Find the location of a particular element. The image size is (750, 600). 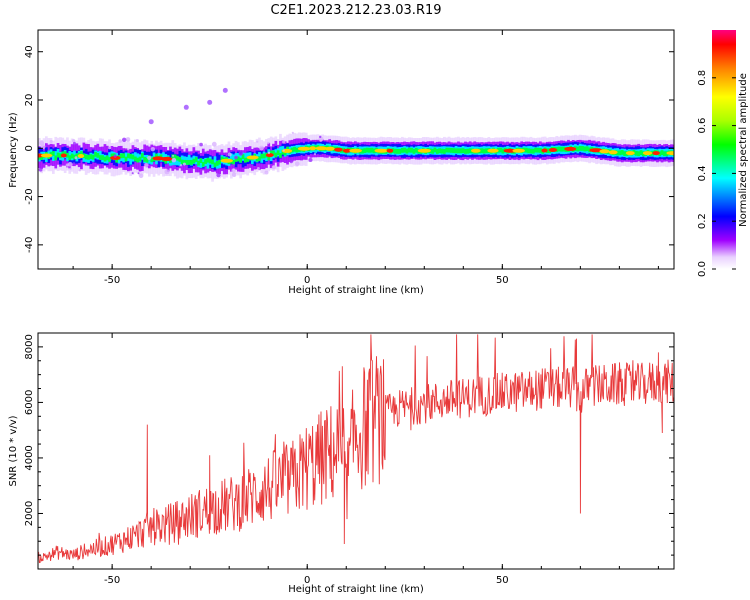

y-tick-label: 2000 is located at coordinates (29, 513).